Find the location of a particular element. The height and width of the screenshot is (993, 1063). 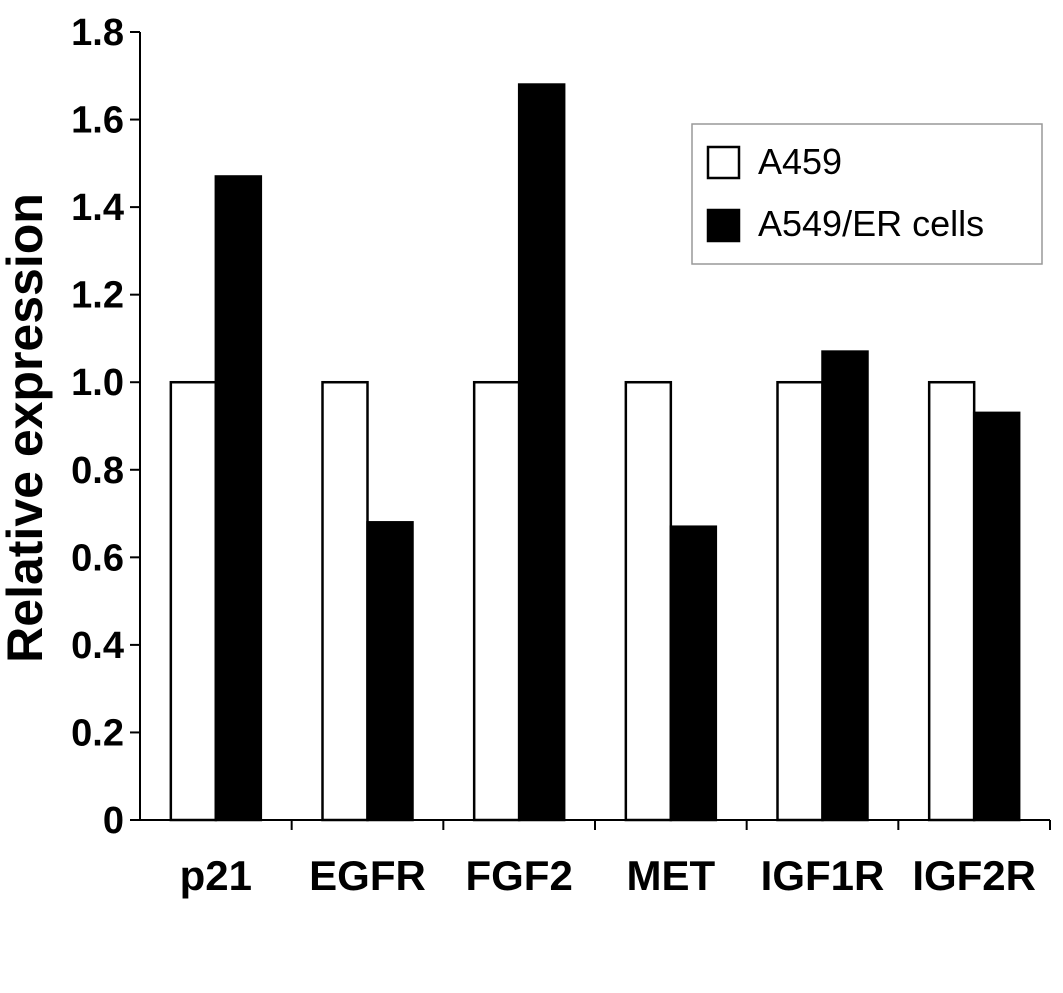

y-tick-label: 1.6 is located at coordinates (97, 121).